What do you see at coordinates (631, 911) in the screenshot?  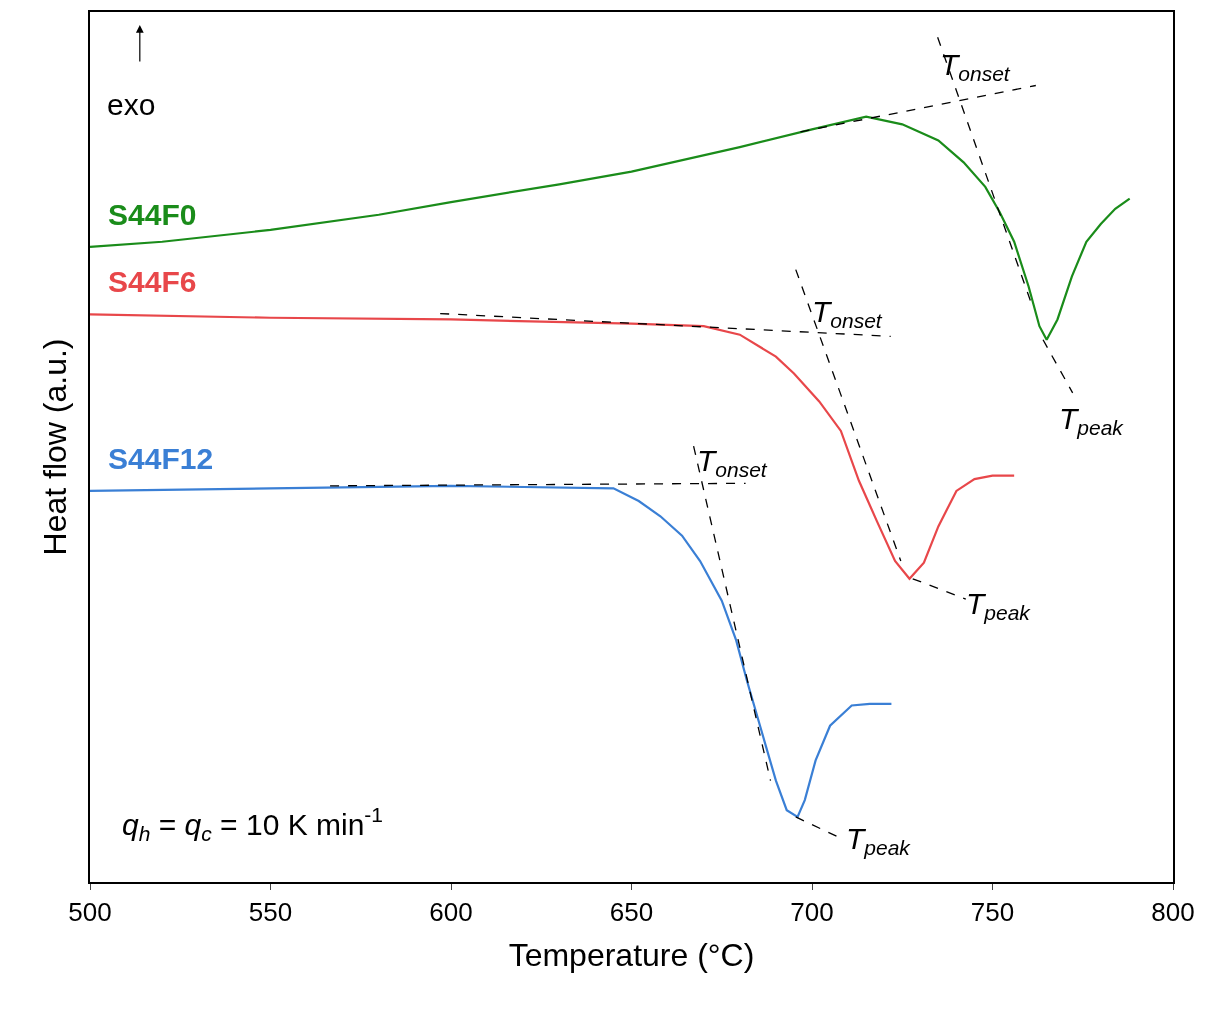 I see `x-tick-label: 650` at bounding box center [631, 911].